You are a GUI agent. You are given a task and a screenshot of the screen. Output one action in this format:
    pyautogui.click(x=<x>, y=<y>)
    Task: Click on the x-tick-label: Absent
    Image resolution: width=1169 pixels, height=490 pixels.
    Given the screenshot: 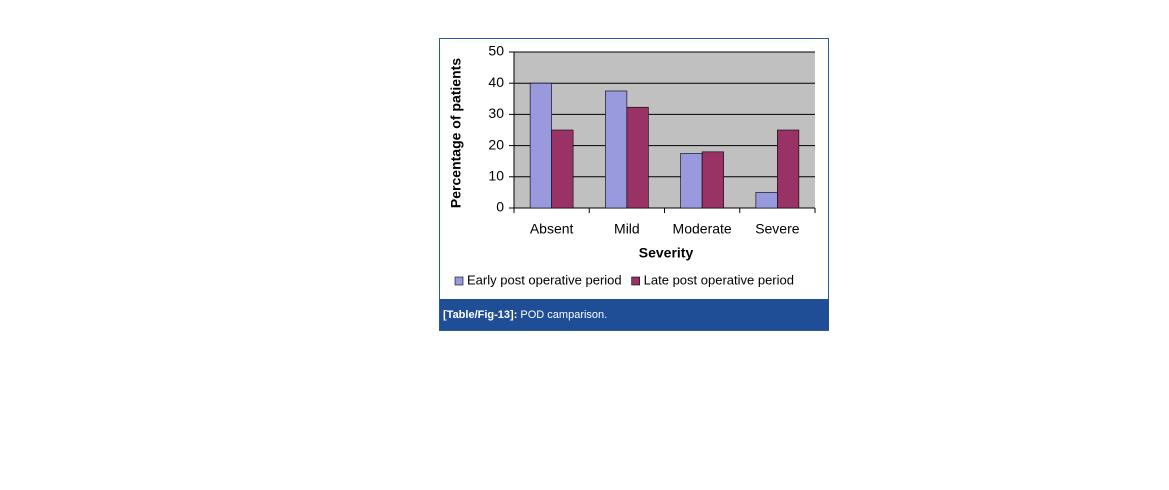 What is the action you would take?
    pyautogui.click(x=552, y=229)
    